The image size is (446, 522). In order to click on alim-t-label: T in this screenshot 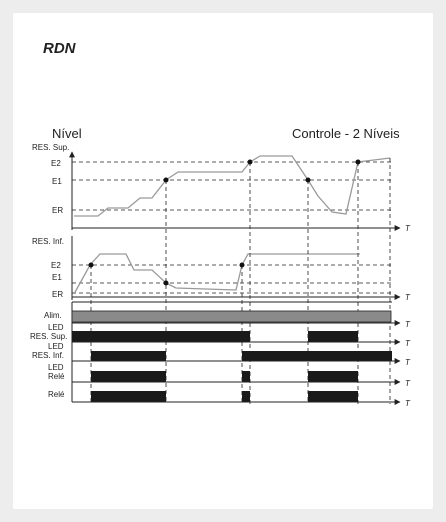, I will do `click(408, 324)`.